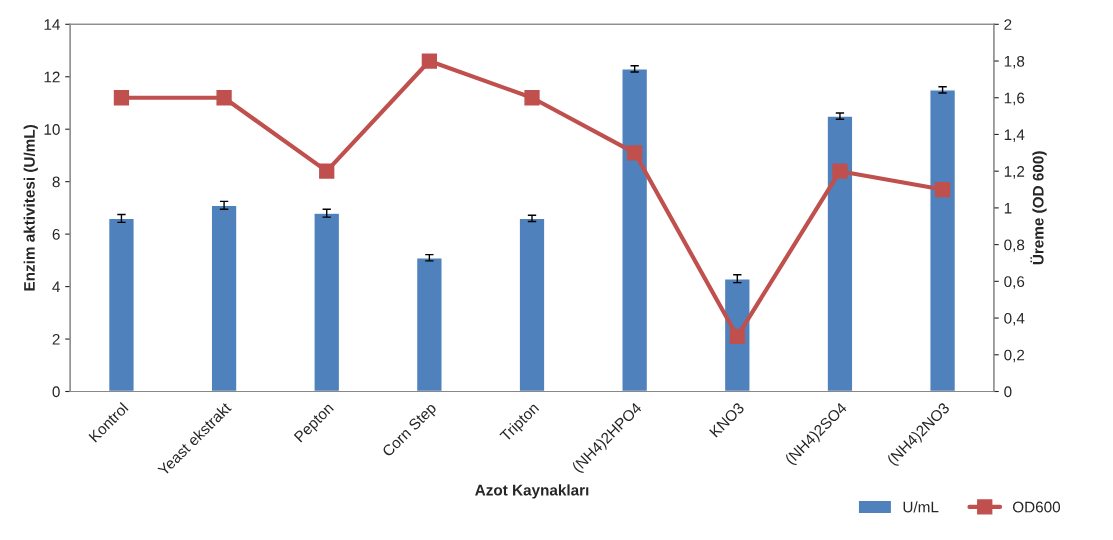 The image size is (1113, 540). Describe the element at coordinates (52, 77) in the screenshot. I see `y-tick-label: 12` at that location.